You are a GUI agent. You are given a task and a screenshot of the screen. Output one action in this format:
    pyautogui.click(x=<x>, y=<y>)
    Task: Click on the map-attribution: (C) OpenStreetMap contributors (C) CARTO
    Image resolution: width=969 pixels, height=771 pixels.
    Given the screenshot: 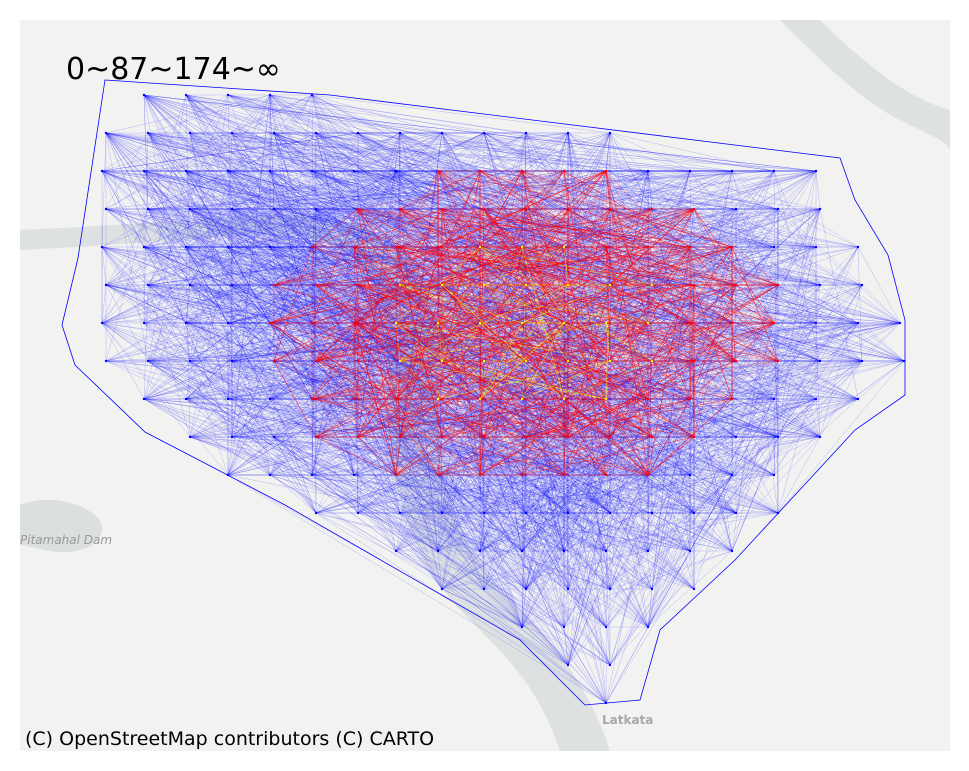 What is the action you would take?
    pyautogui.click(x=230, y=739)
    